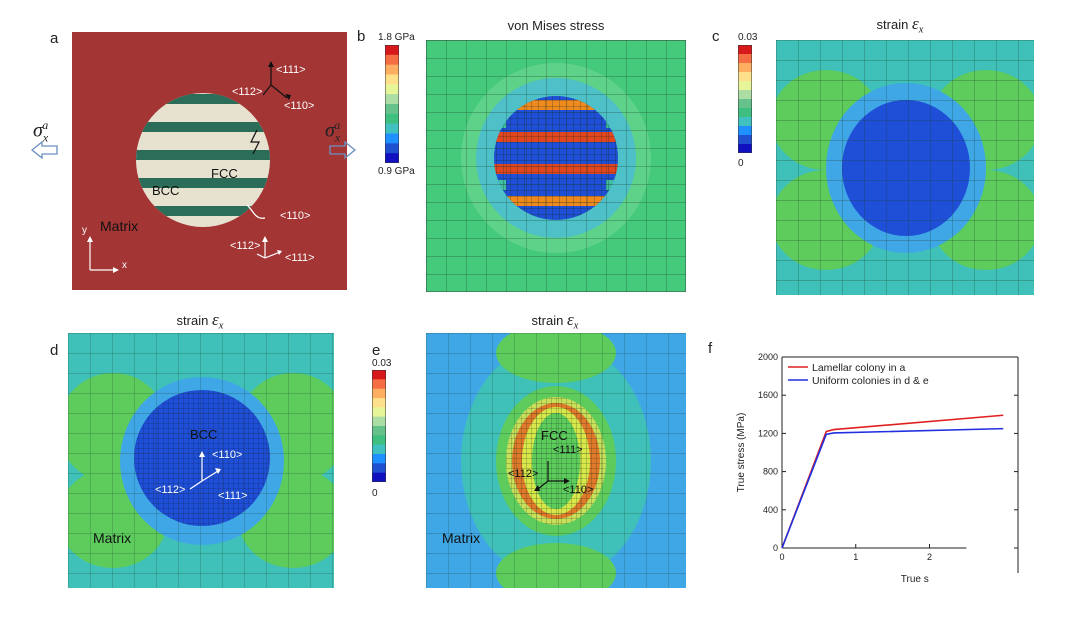 This screenshot has width=1080, height=625. I want to click on dir-d-112: <112>, so click(170, 490).